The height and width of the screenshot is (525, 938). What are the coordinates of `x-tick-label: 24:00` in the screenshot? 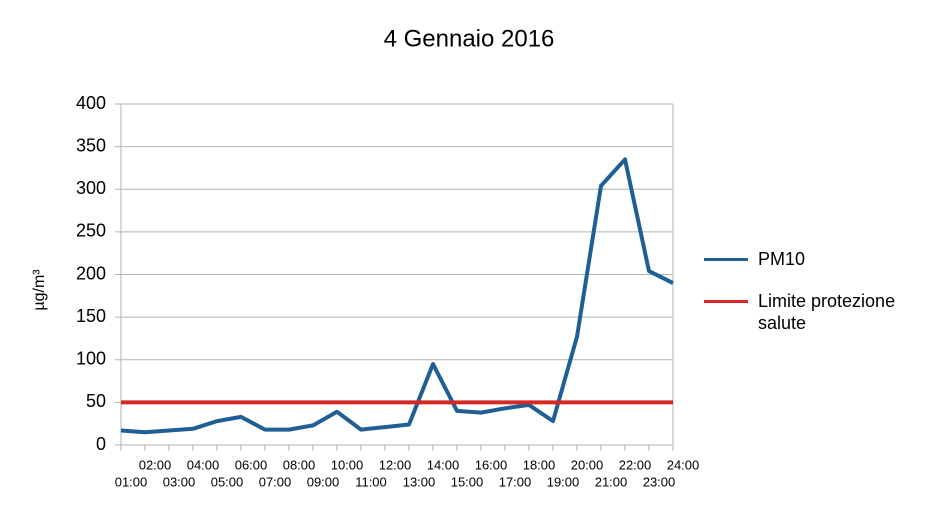 It's located at (683, 464).